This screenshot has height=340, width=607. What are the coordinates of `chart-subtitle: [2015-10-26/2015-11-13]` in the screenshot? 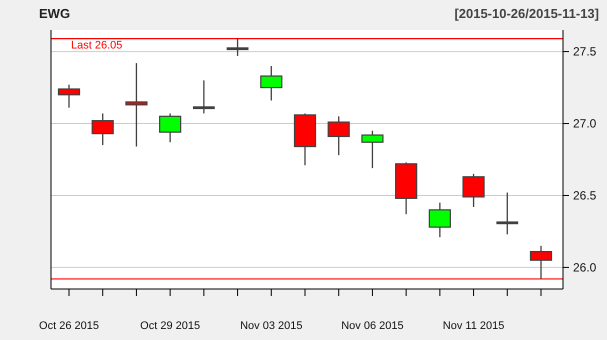 It's located at (526, 13).